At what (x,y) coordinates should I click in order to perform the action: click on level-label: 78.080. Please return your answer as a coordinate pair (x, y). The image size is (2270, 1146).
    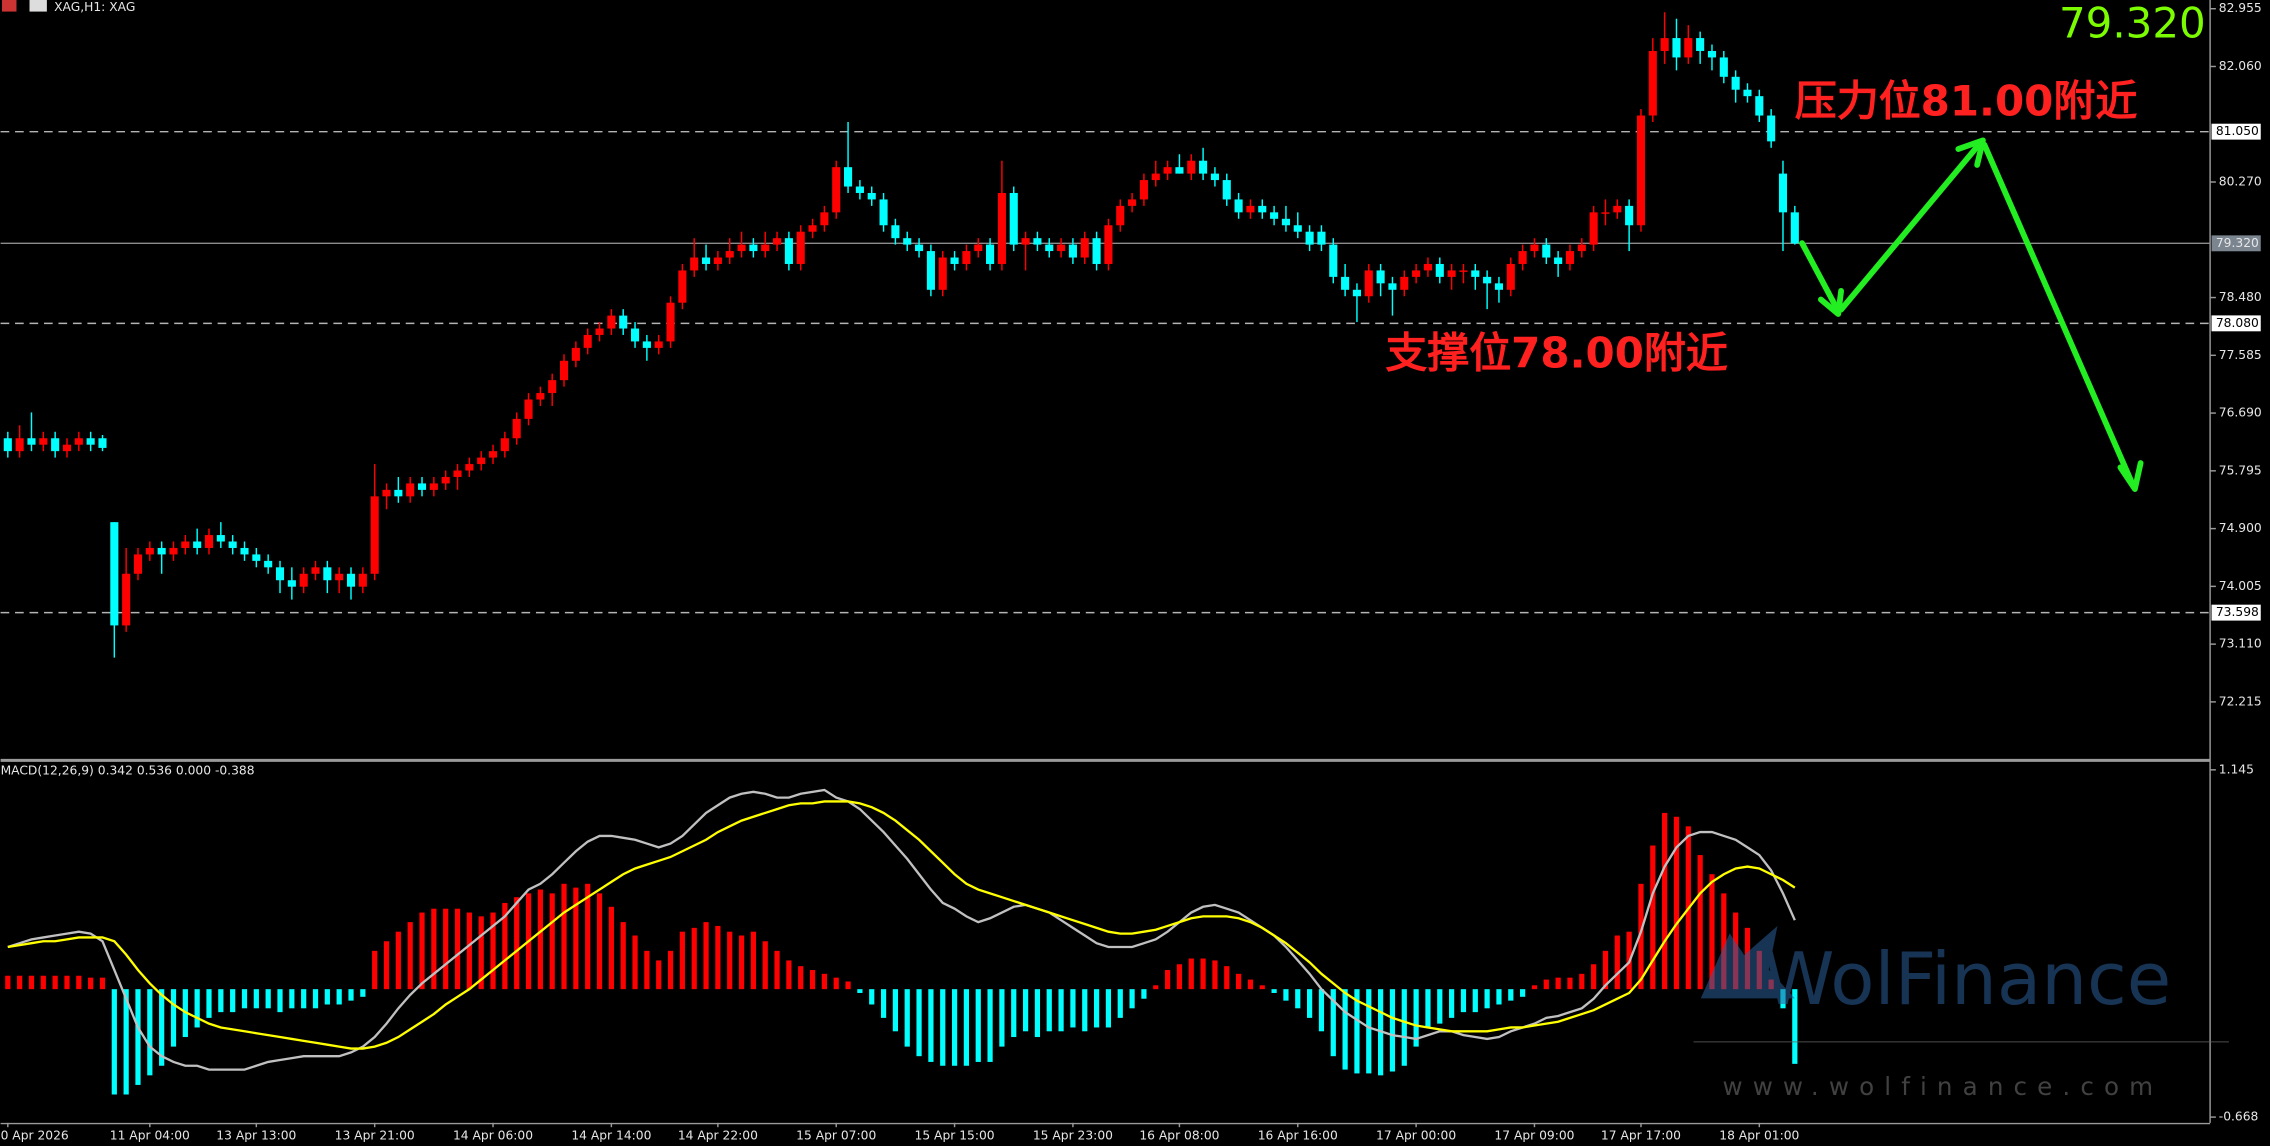
    Looking at the image, I should click on (2237, 323).